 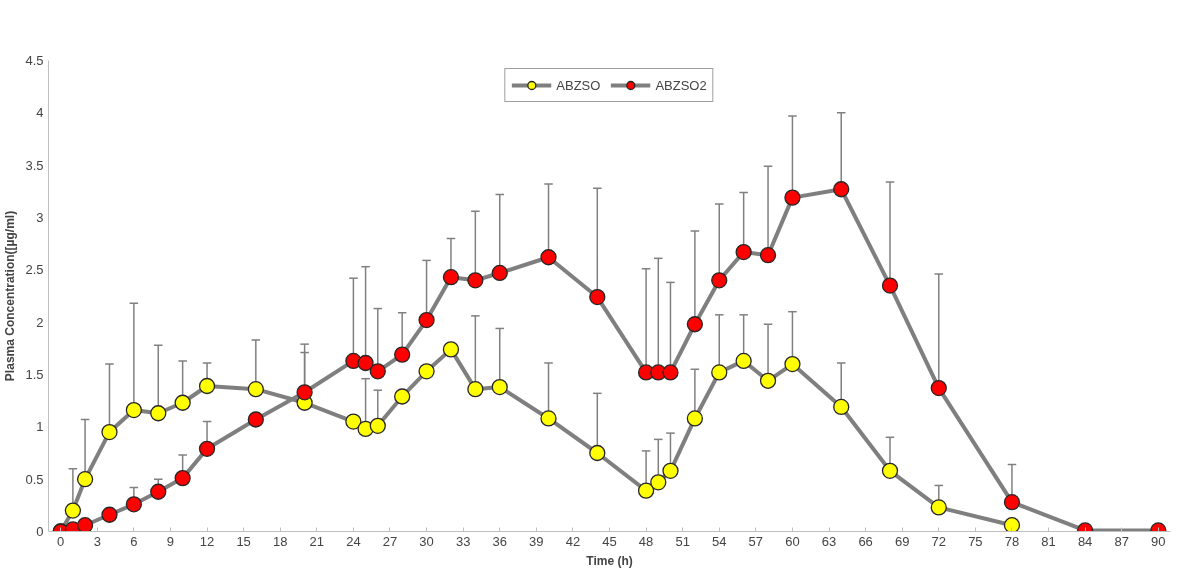 What do you see at coordinates (61, 541) in the screenshot?
I see `x-tick-label: 0` at bounding box center [61, 541].